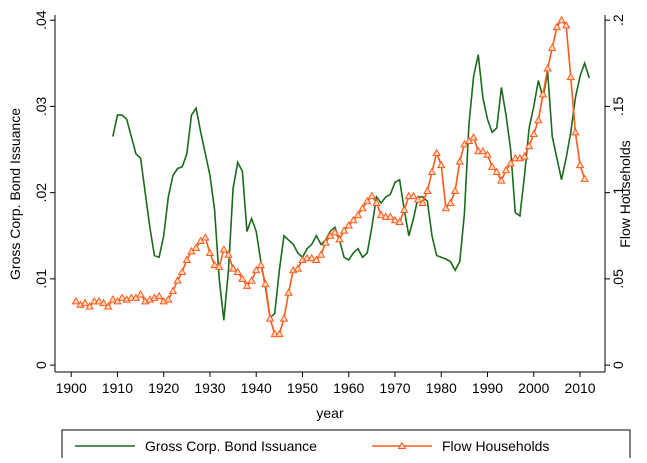 The image size is (647, 463). What do you see at coordinates (402, 445) in the screenshot?
I see `legend-marker` at bounding box center [402, 445].